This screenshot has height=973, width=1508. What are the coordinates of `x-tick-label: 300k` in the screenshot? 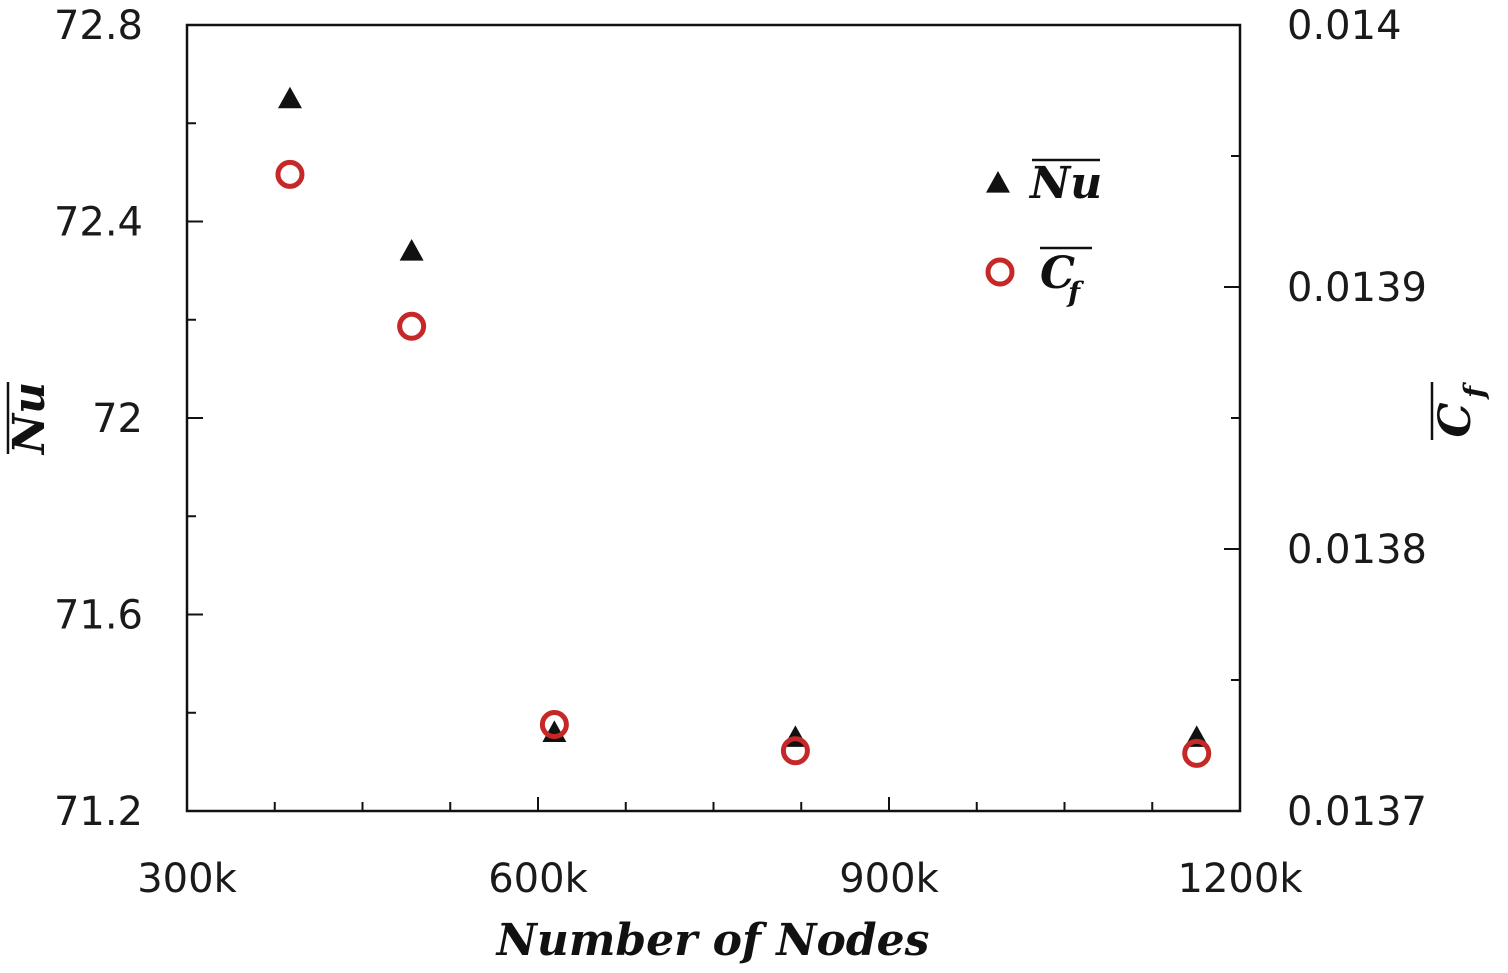 It's located at (187, 879).